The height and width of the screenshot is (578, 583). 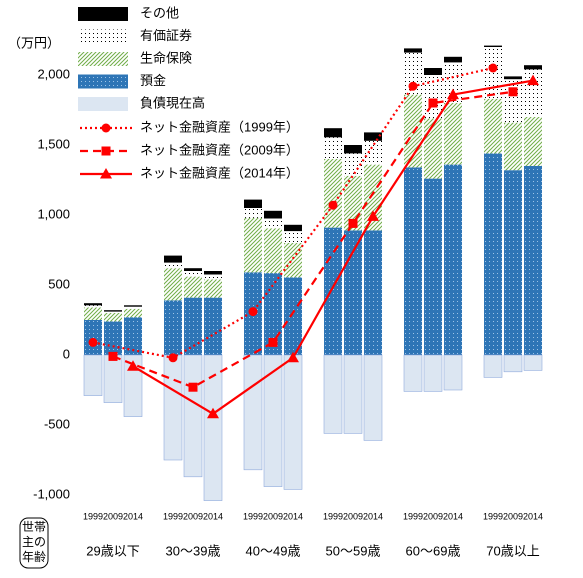 What do you see at coordinates (51, 493) in the screenshot?
I see `y-tick-label: -1,000` at bounding box center [51, 493].